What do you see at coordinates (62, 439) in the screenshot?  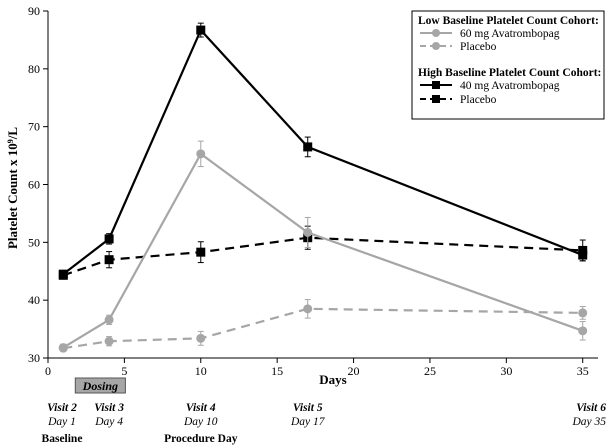 I see `visit-event: Baseline` at bounding box center [62, 439].